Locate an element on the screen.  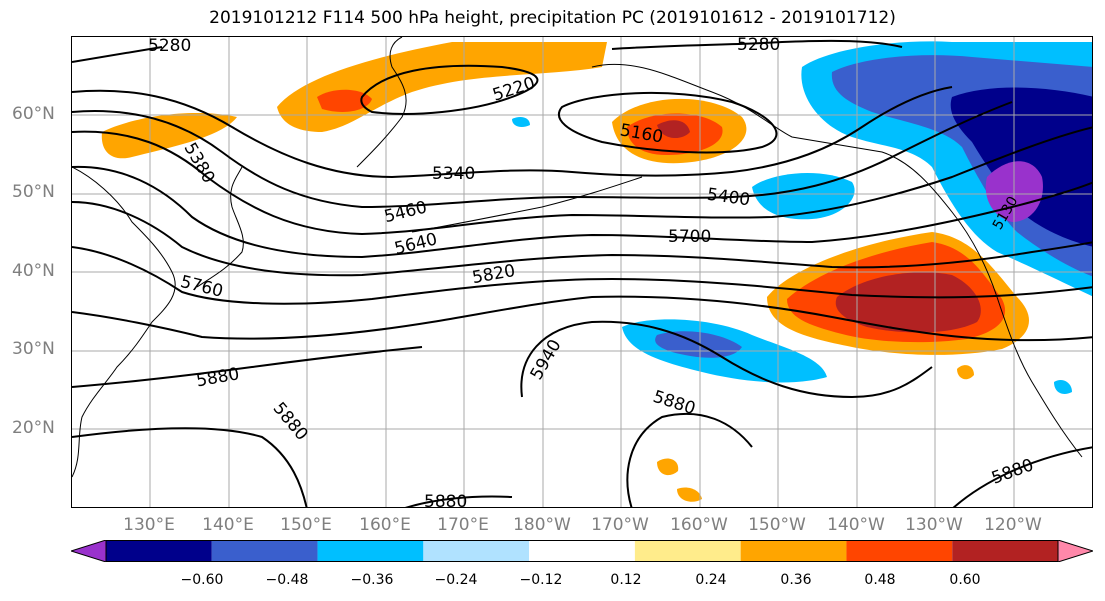
contour-5280-a is located at coordinates (117, 54).